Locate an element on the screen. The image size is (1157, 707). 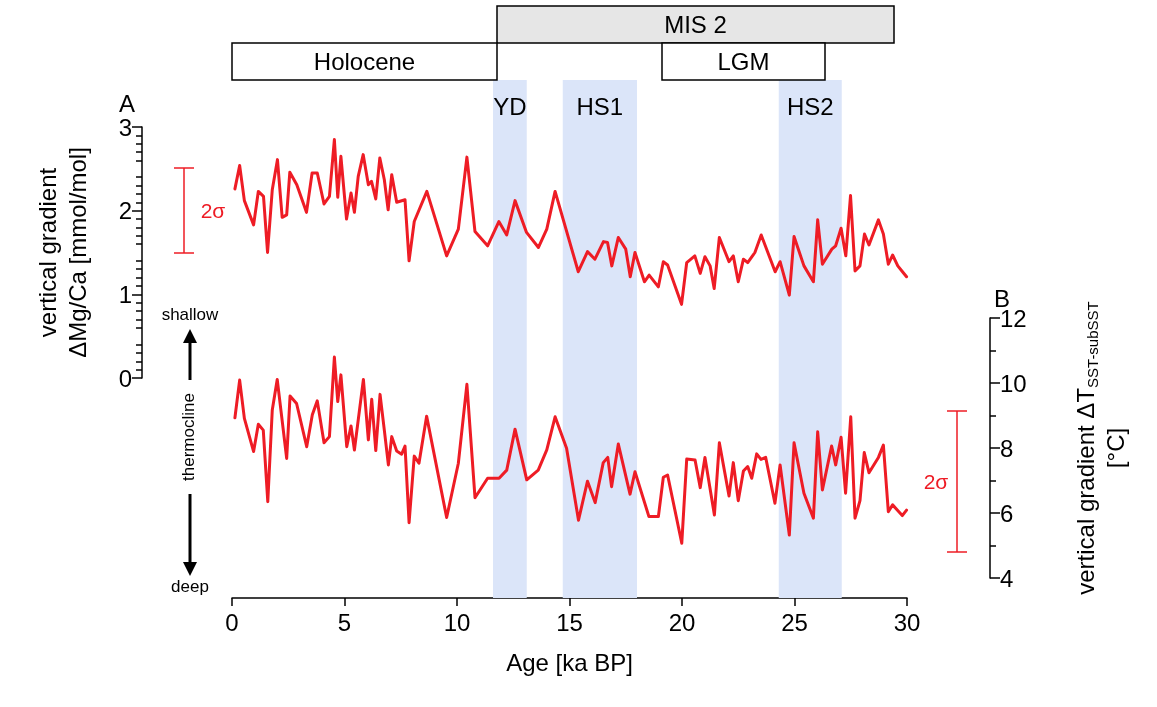
y-tick-label: 1 is located at coordinates (125, 294).